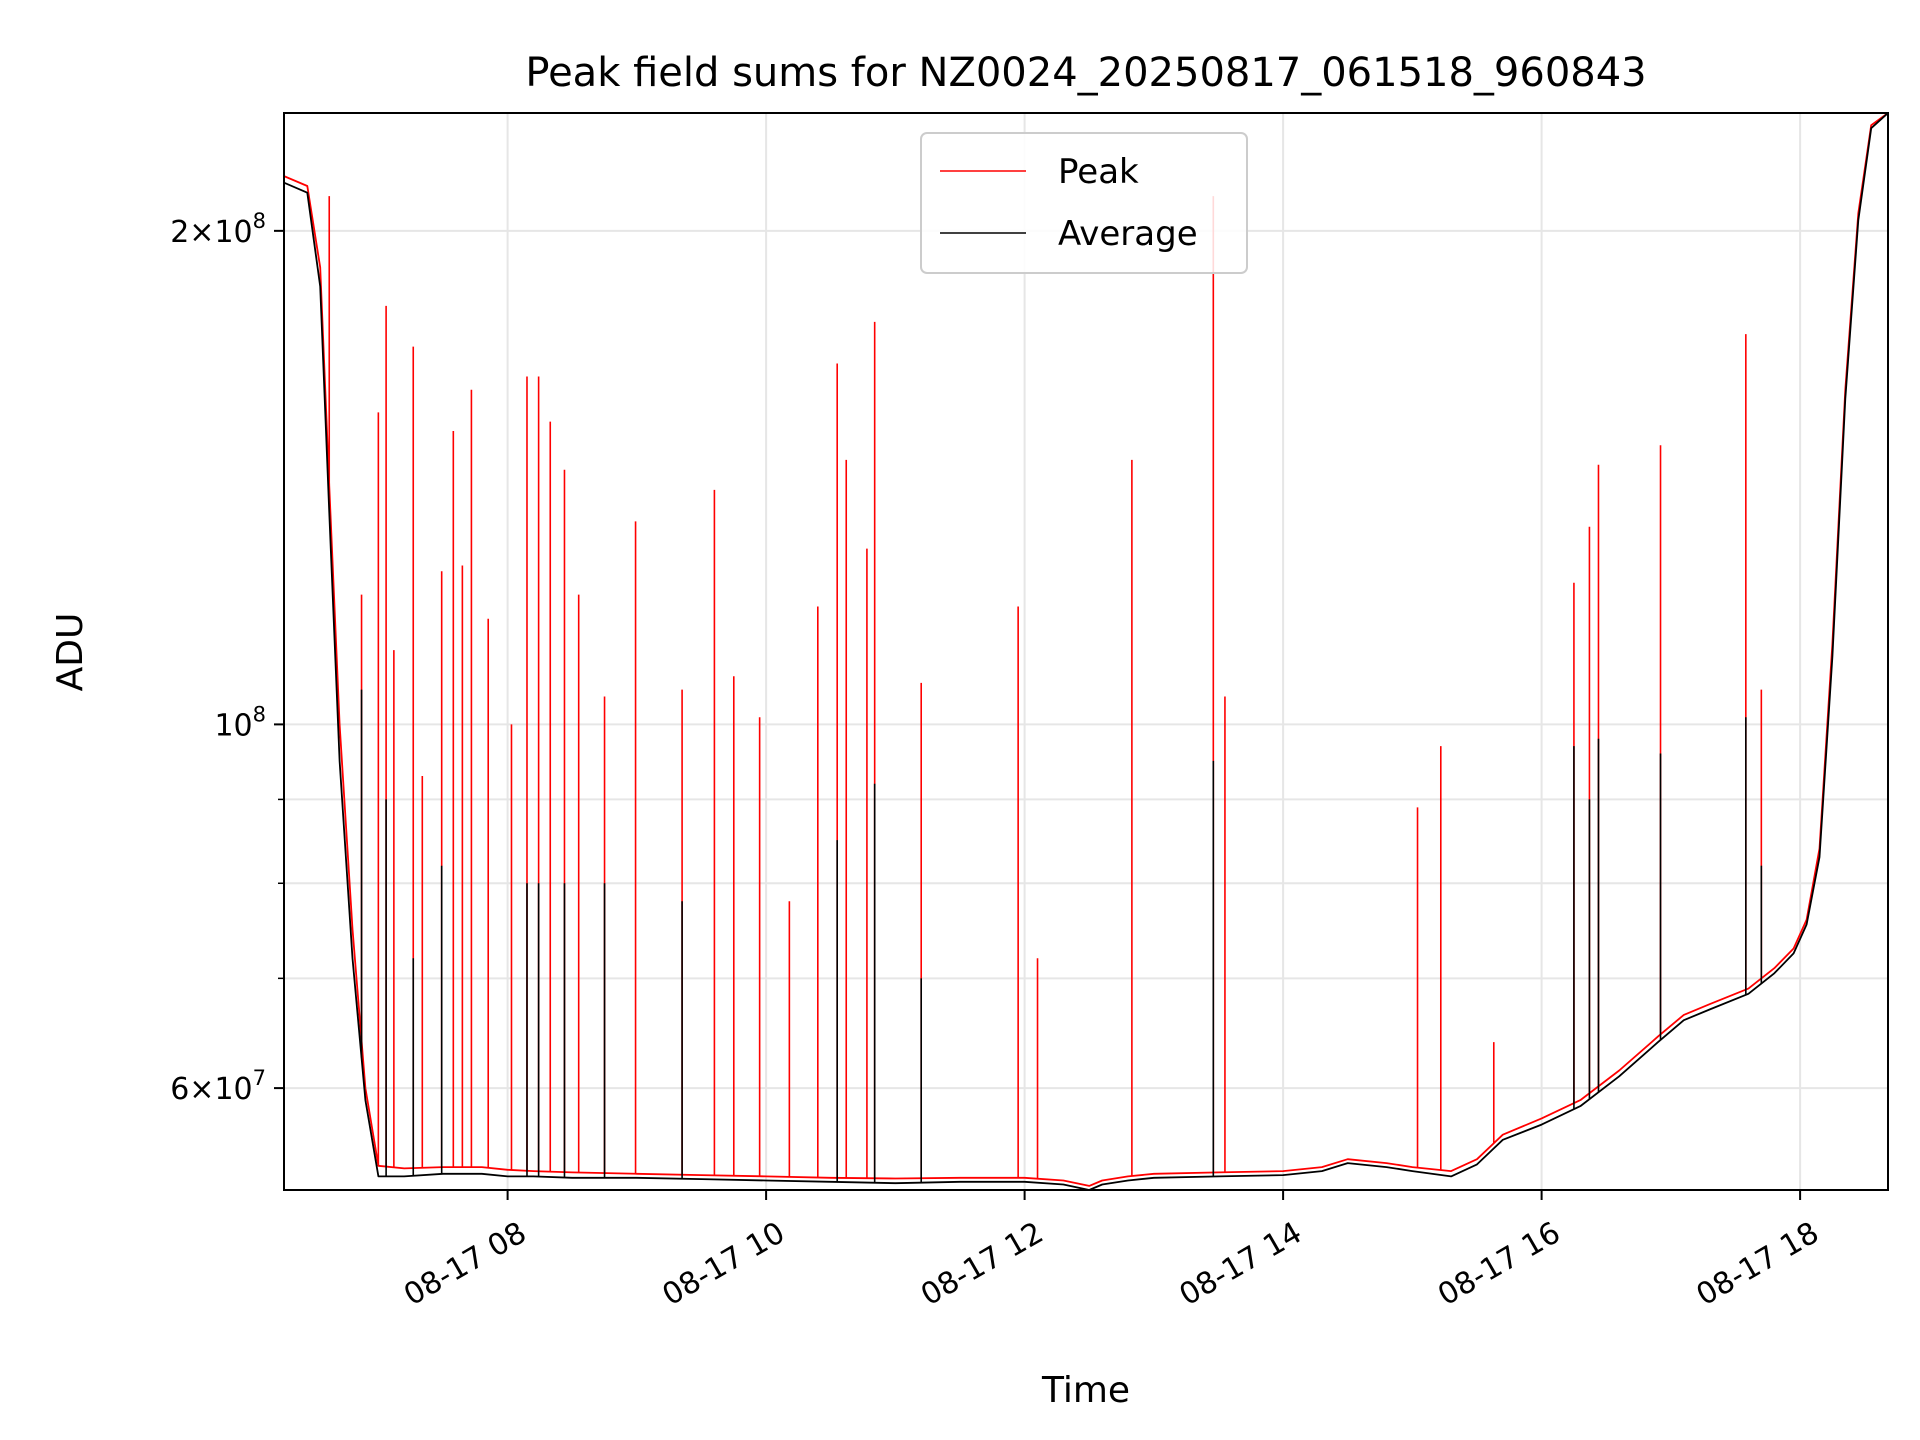  Describe the element at coordinates (1085, 1390) in the screenshot. I see `x-axis-label: Time` at that location.